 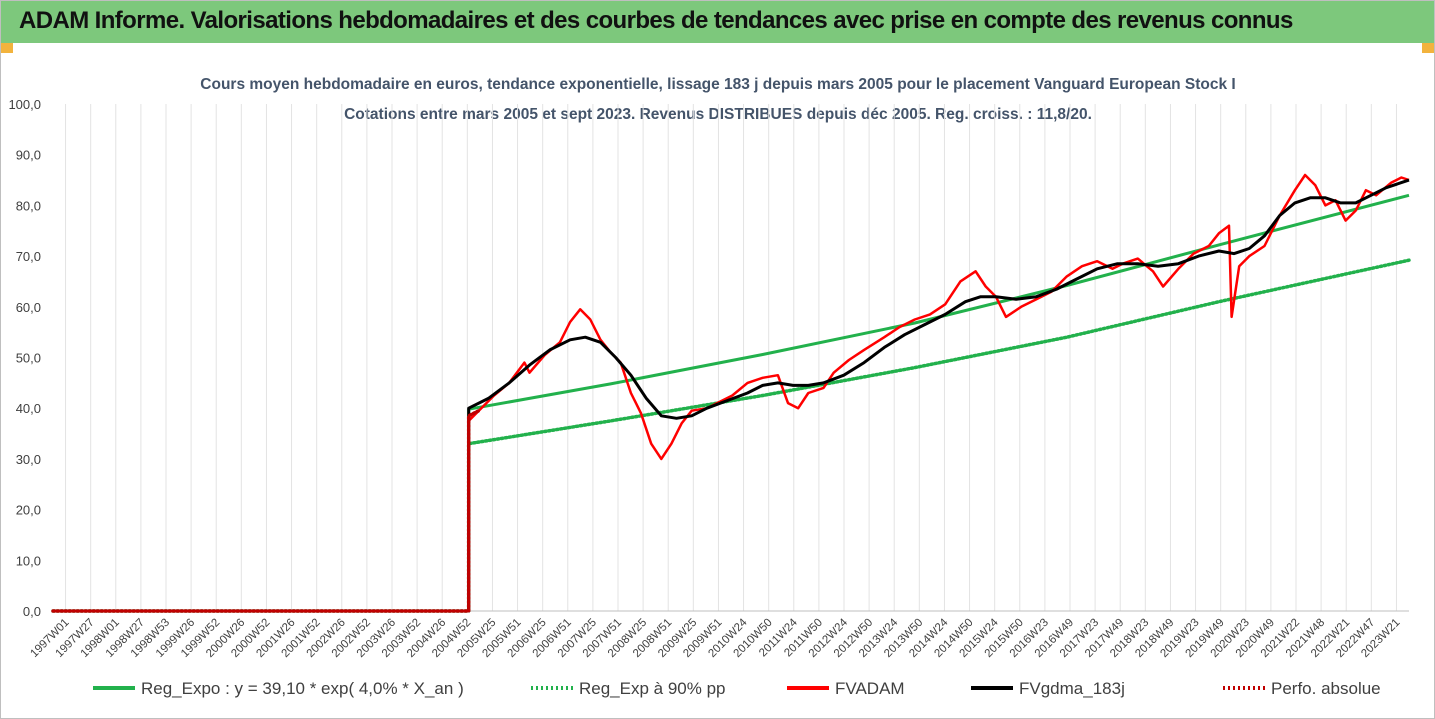 I want to click on banner-corner-left, so click(x=7, y=48).